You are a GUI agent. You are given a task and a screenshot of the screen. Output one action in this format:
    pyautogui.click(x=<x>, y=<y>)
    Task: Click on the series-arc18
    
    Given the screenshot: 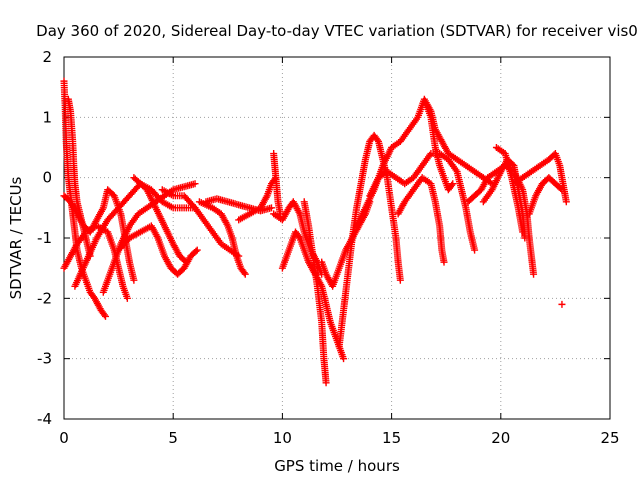 What is the action you would take?
    pyautogui.click(x=369, y=241)
    